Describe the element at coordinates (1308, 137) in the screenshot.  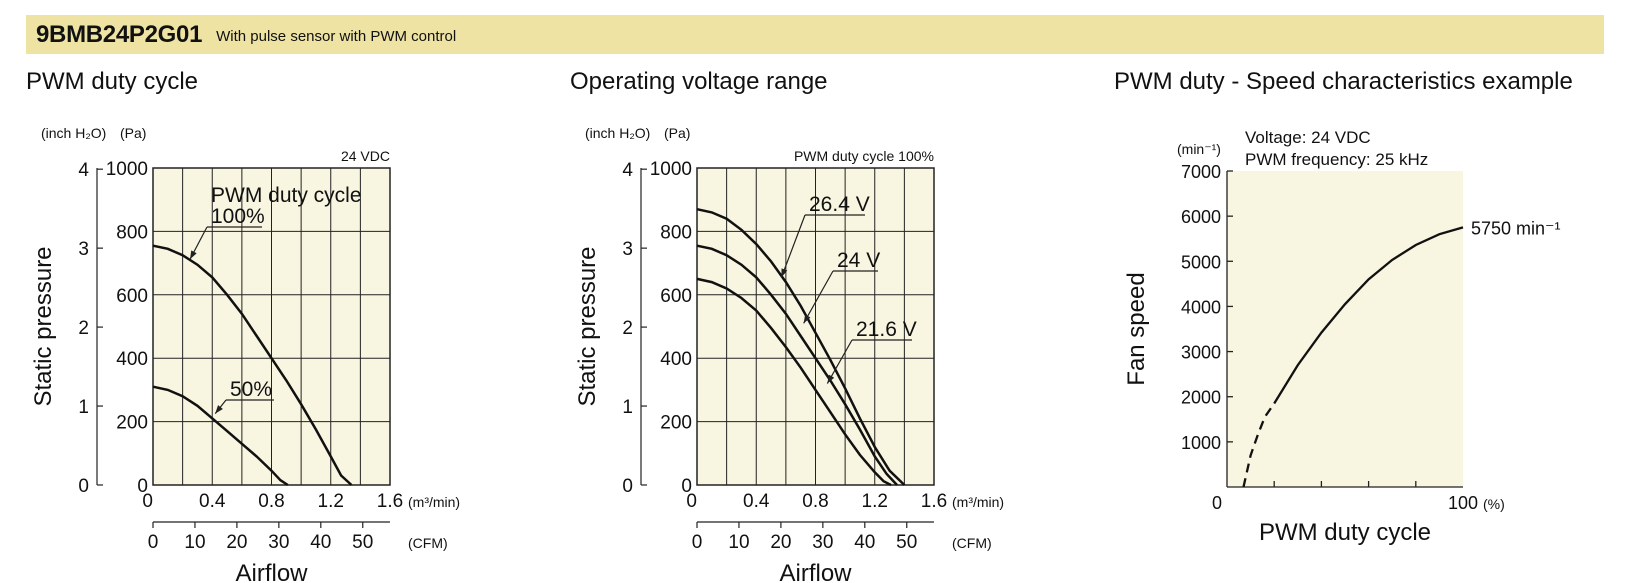
I see `info-voltage: Voltage: 24 VDC` at that location.